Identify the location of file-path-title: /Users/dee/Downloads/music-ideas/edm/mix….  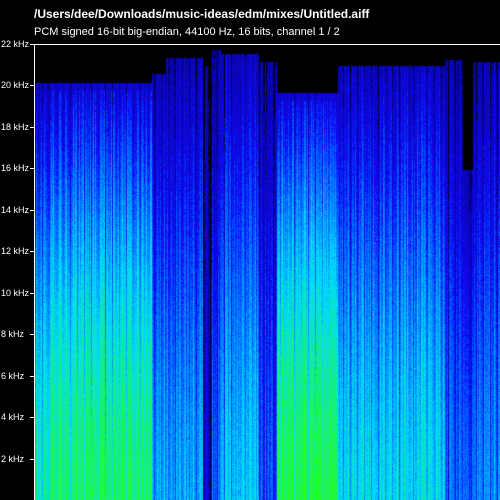
(202, 14).